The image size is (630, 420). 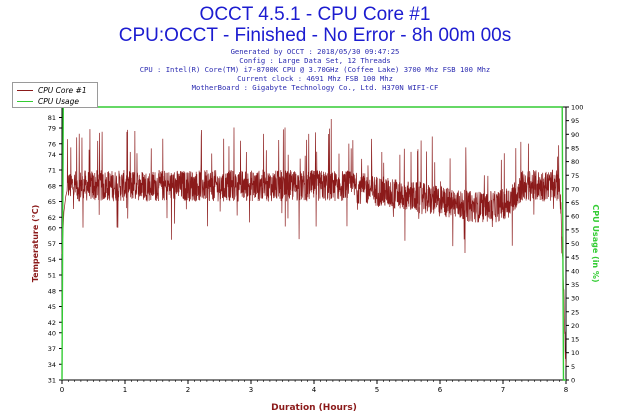 What do you see at coordinates (52, 228) in the screenshot?
I see `y-tick-label: 60` at bounding box center [52, 228].